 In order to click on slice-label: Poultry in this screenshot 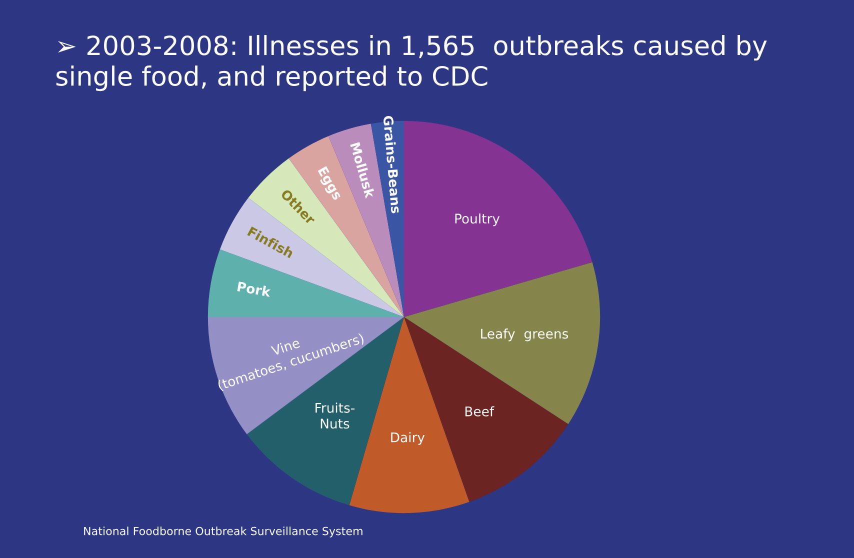, I will do `click(477, 219)`.